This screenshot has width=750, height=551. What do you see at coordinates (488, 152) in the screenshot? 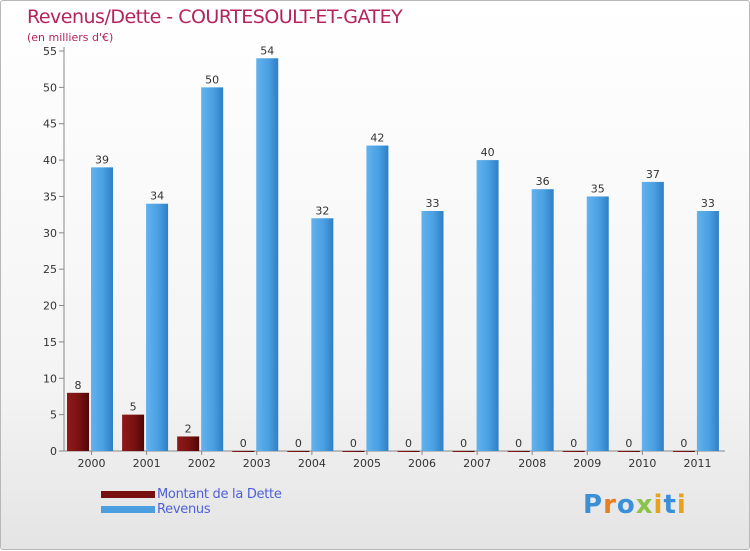
I see `data-label-revenus: 40` at bounding box center [488, 152].